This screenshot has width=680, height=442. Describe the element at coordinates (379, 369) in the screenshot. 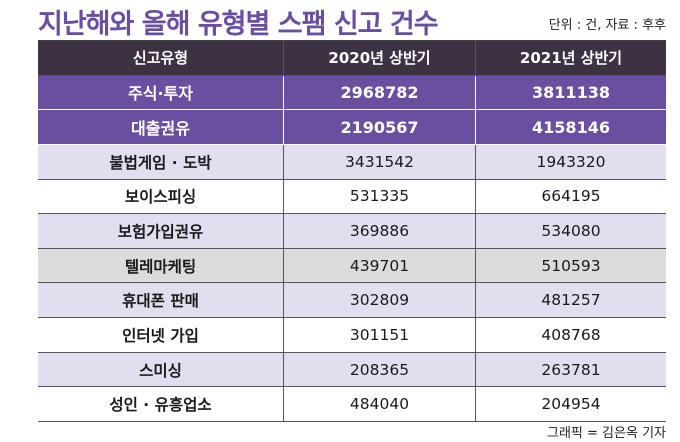

I see `value-2020: 208365` at that location.